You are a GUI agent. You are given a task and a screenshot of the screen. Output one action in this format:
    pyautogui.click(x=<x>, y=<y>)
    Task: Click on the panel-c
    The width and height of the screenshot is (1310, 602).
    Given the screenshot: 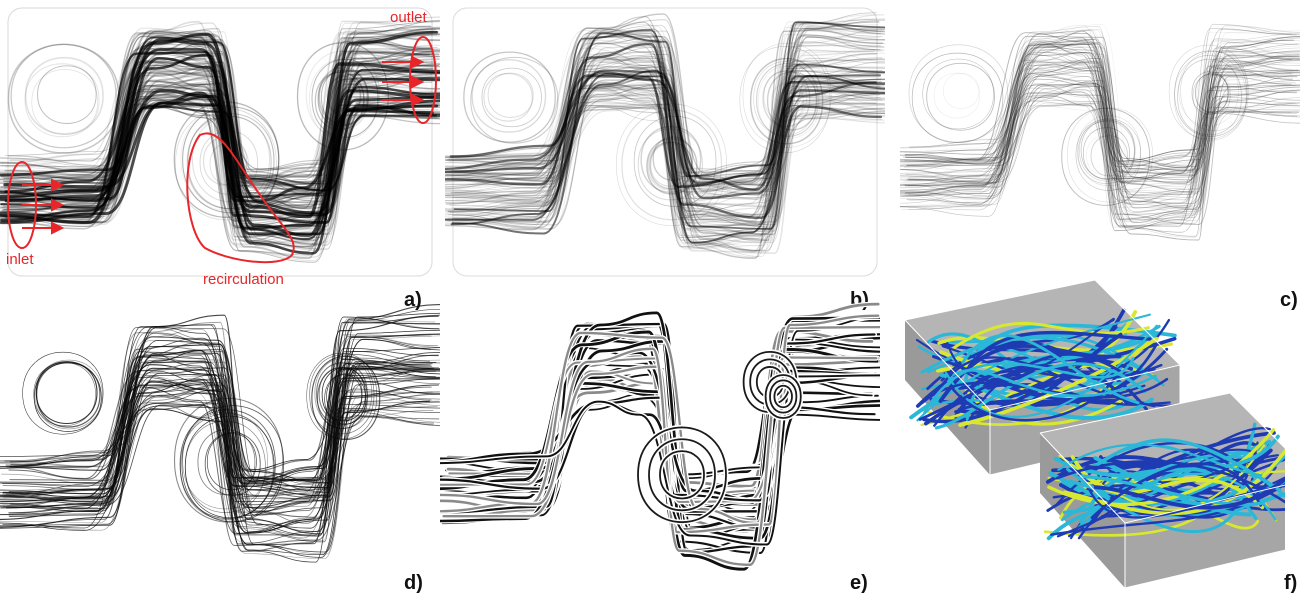 What is the action you would take?
    pyautogui.click(x=1100, y=137)
    